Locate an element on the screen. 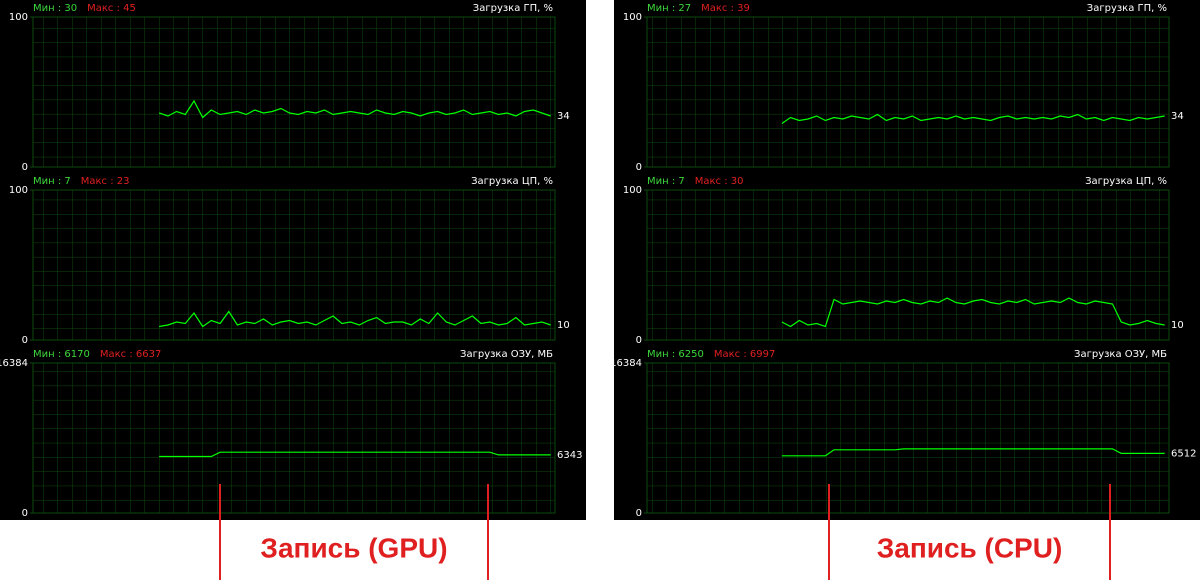 The image size is (1200, 580). annotation: Запись (GPU) is located at coordinates (353, 547).